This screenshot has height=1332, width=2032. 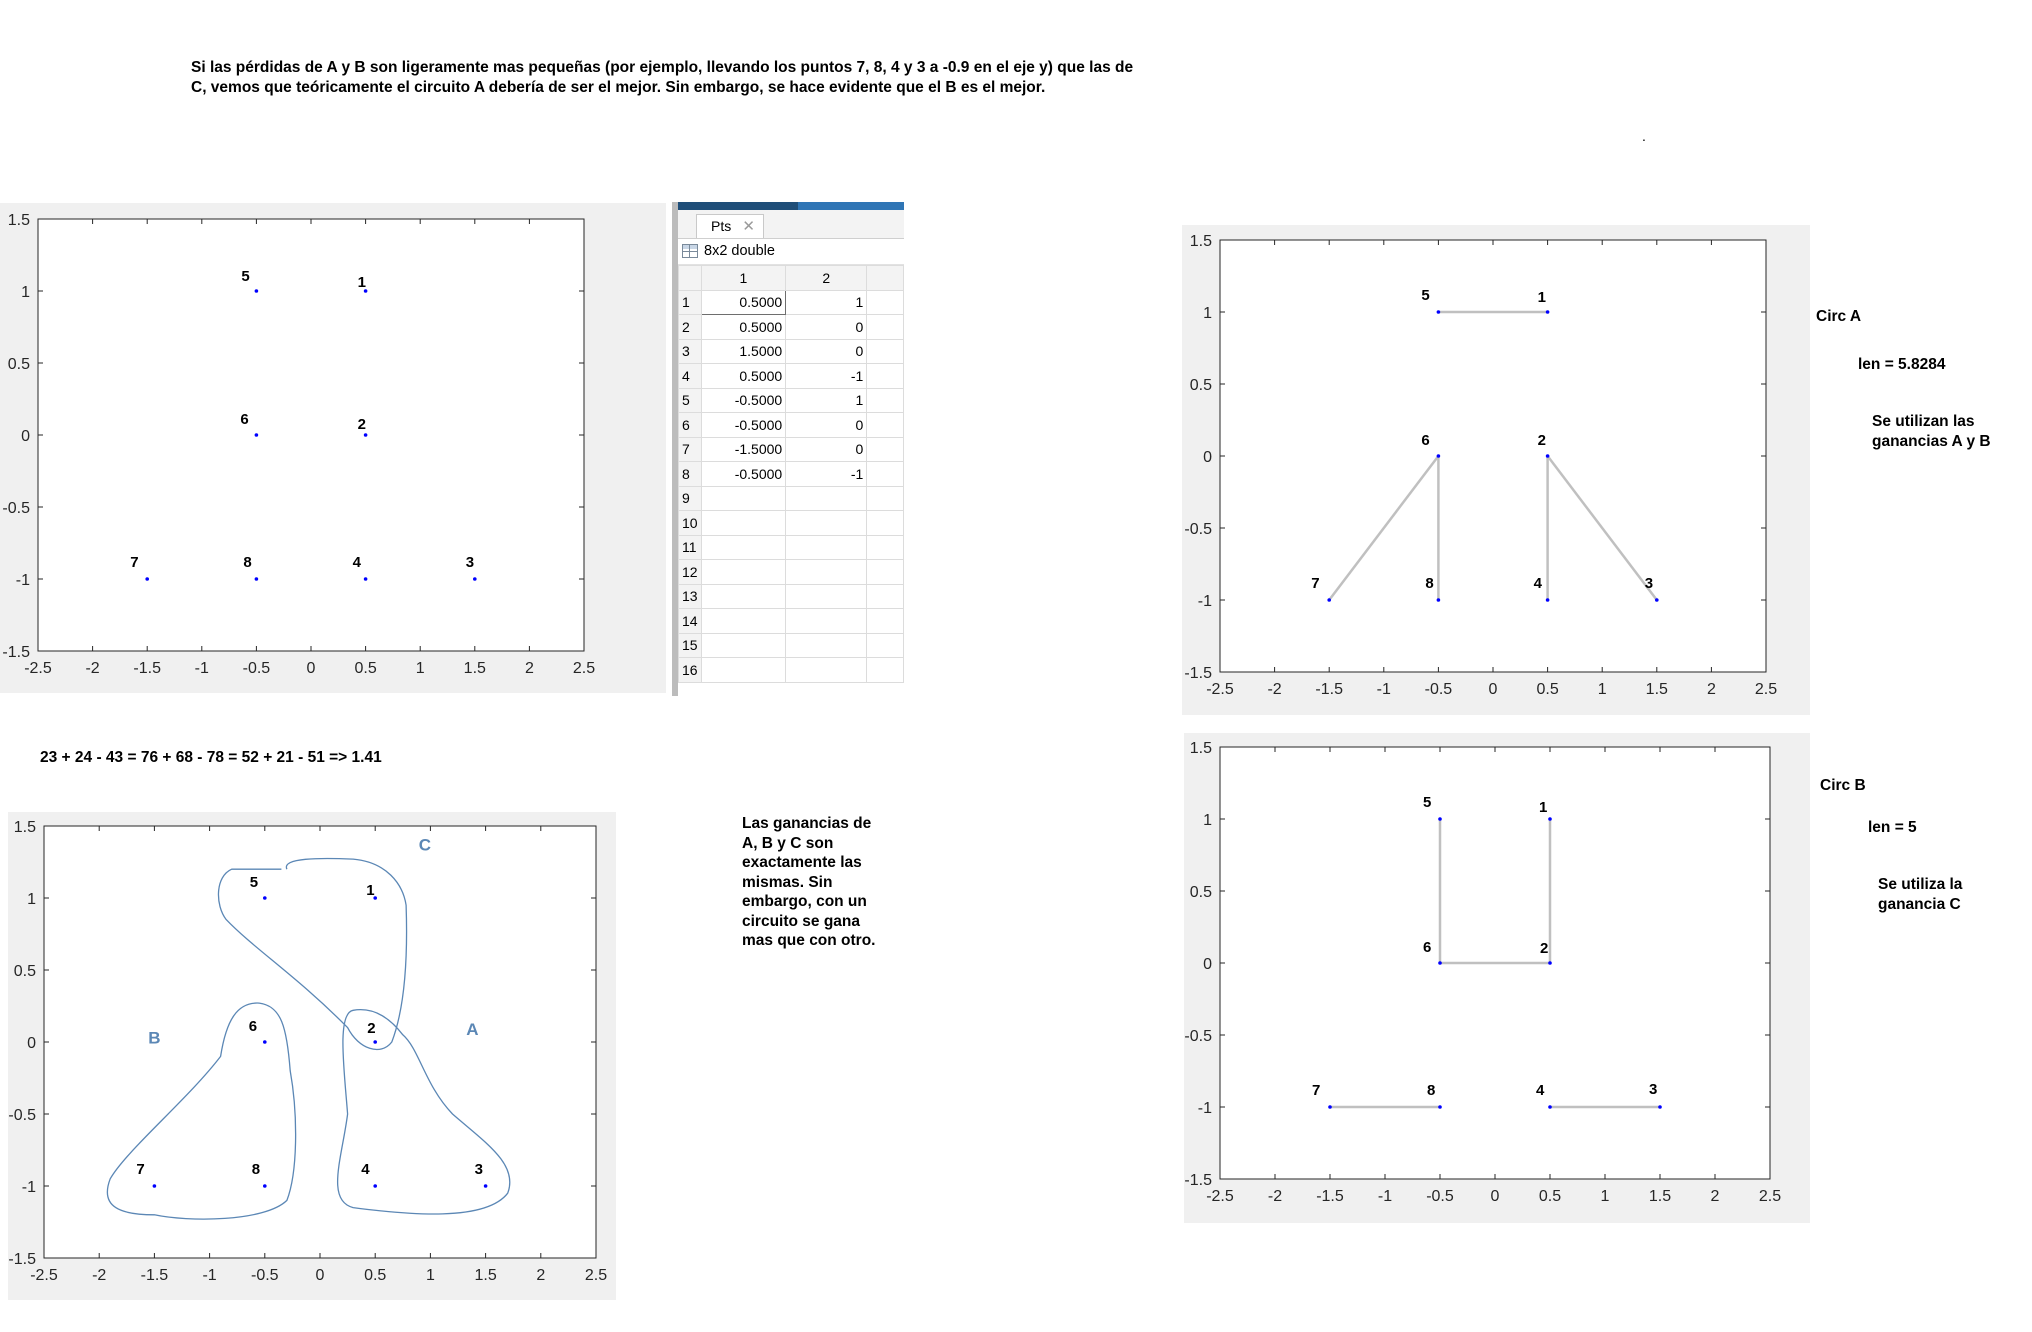 I want to click on table-row: 1 0.5000 1, so click(x=791, y=302).